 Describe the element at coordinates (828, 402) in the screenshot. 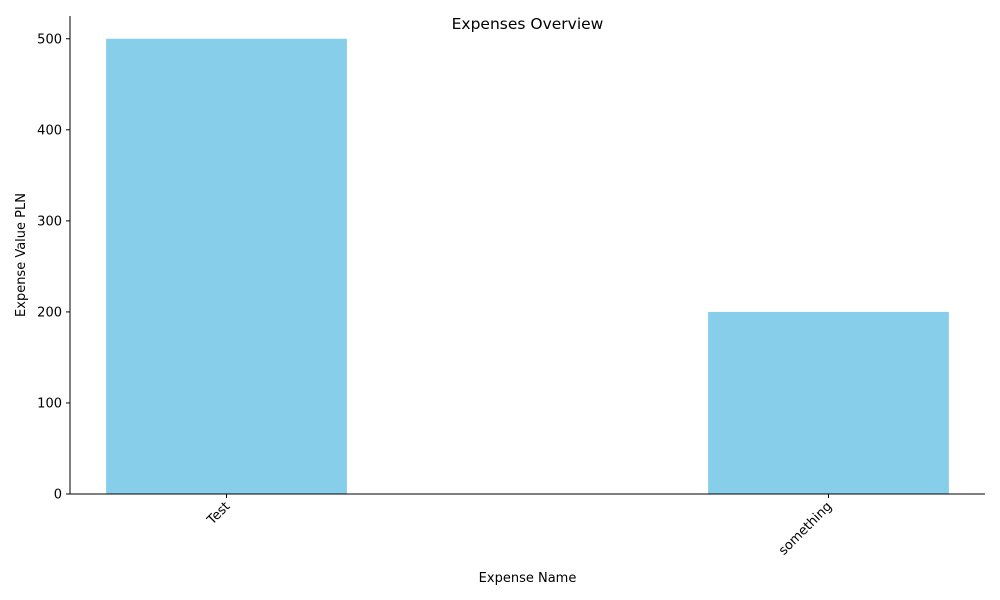

I see `bar-something` at that location.